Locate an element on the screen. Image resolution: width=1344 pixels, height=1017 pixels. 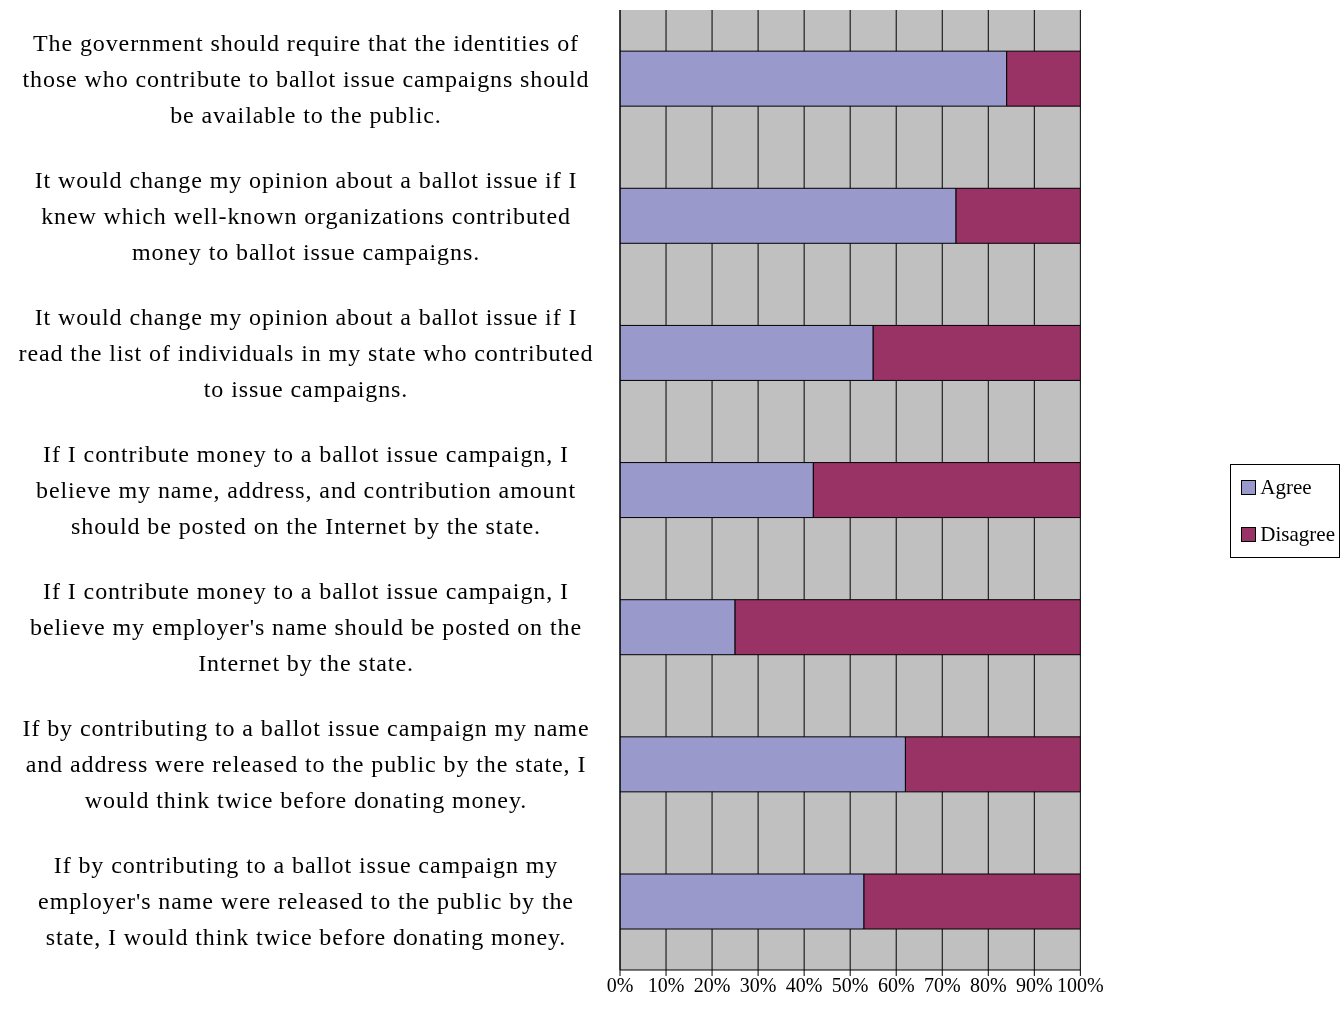
y-tick-label: If I contribute money to a ballot issue campaign, I believe my name, address, and contribution amount should be posted on the Internet by the state. is located at coordinates (306, 490).